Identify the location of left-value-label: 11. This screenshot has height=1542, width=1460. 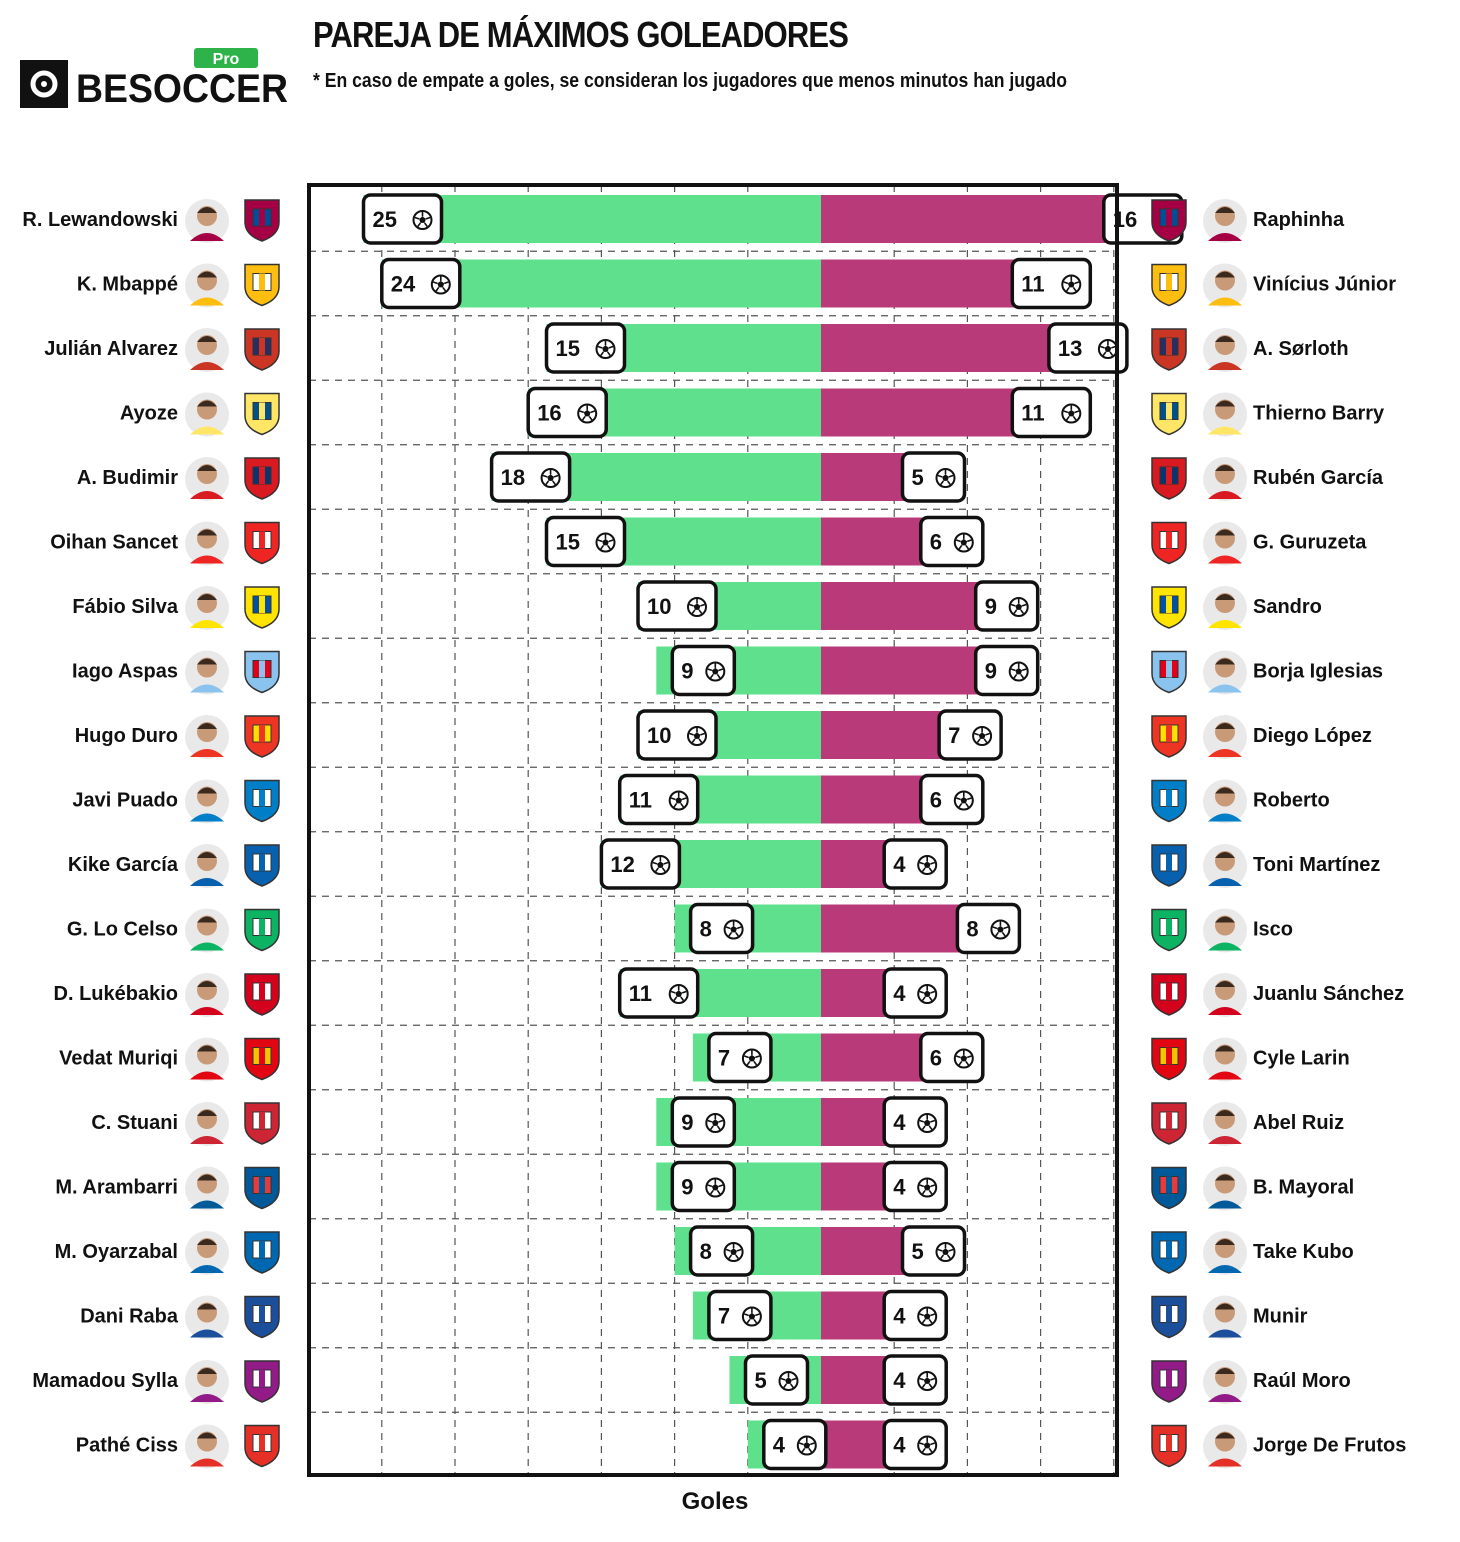
(658, 799).